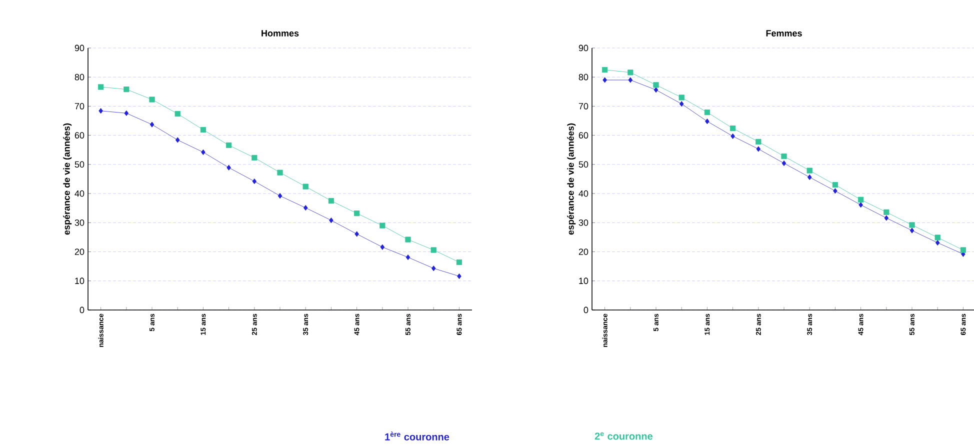 This screenshot has width=974, height=446. I want to click on text: 2$^{e}$ couronne, so click(623, 436).